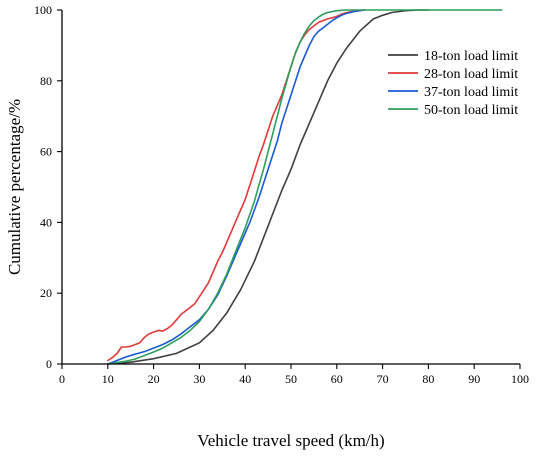 The width and height of the screenshot is (550, 456). I want to click on x-tick-label: 60, so click(337, 379).